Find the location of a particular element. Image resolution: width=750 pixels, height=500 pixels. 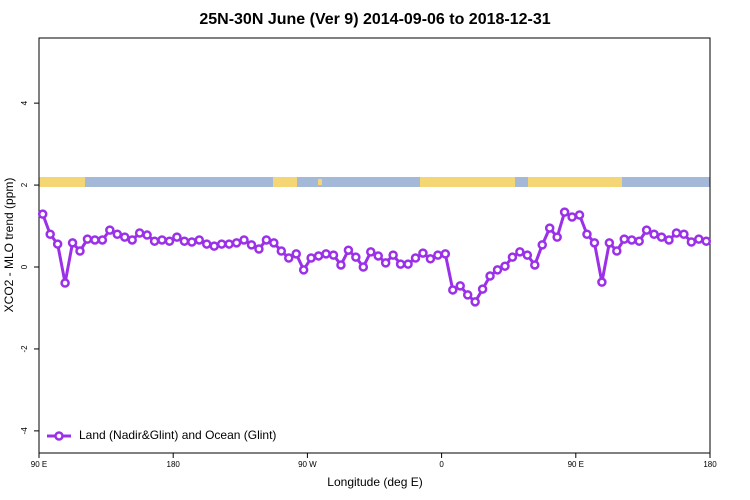

y-tick-label: -4 is located at coordinates (24, 431).